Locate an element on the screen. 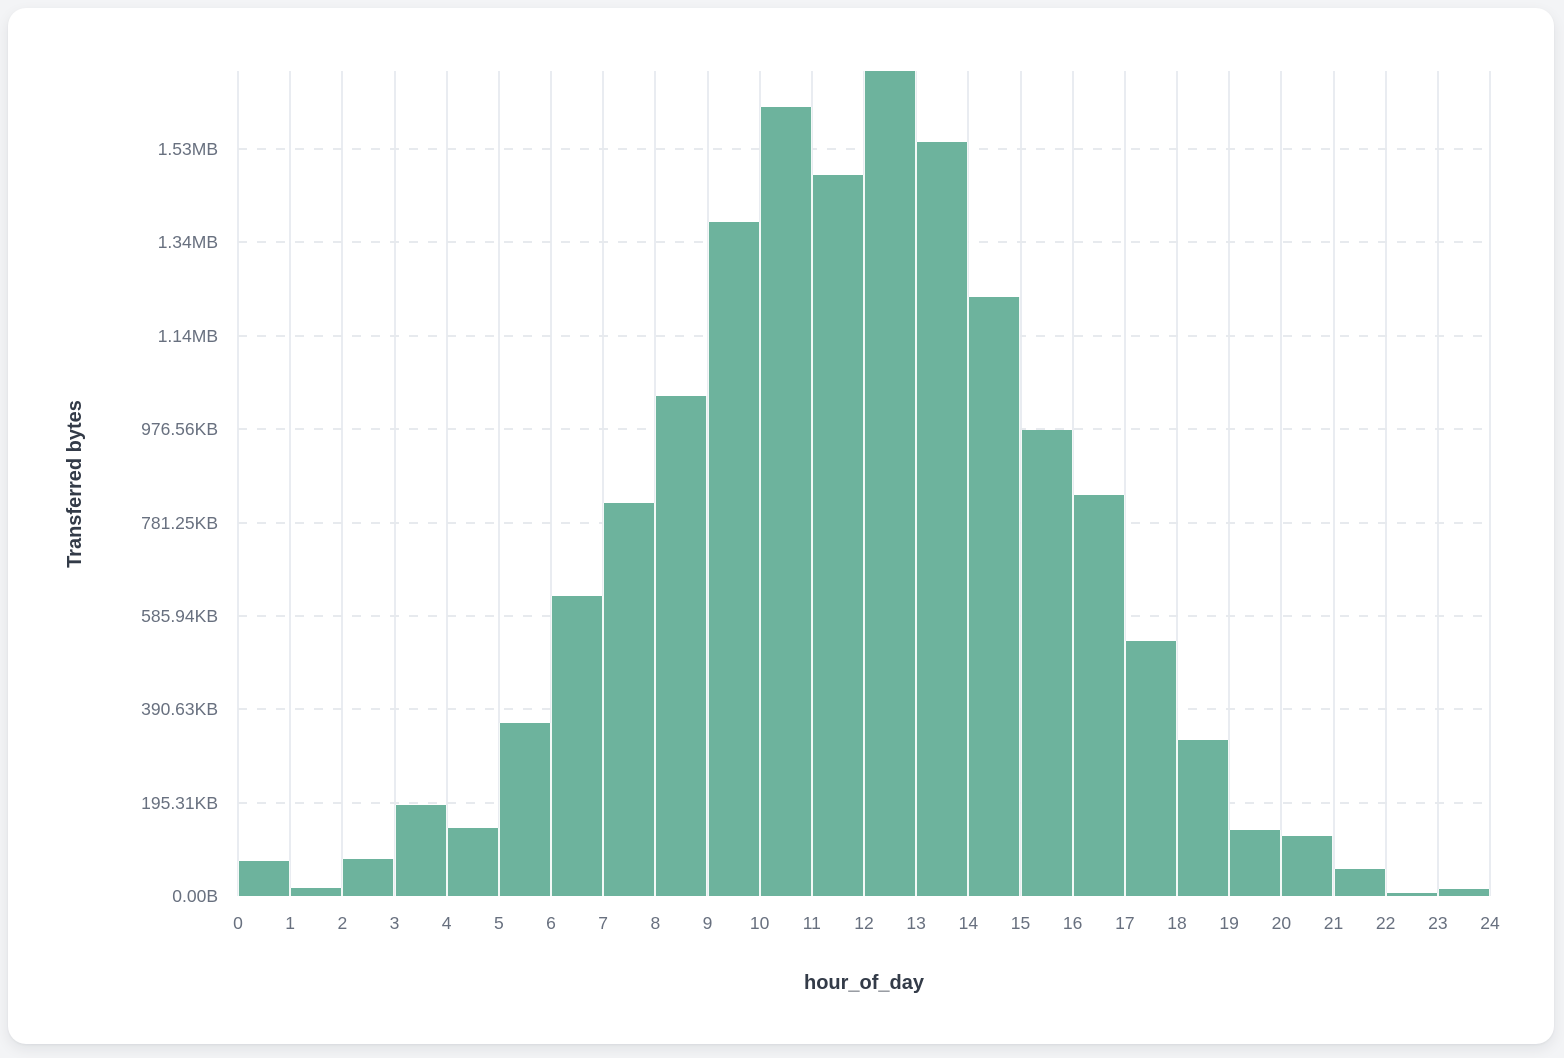 The width and height of the screenshot is (1564, 1058). x-tick-label: 2 is located at coordinates (342, 923).